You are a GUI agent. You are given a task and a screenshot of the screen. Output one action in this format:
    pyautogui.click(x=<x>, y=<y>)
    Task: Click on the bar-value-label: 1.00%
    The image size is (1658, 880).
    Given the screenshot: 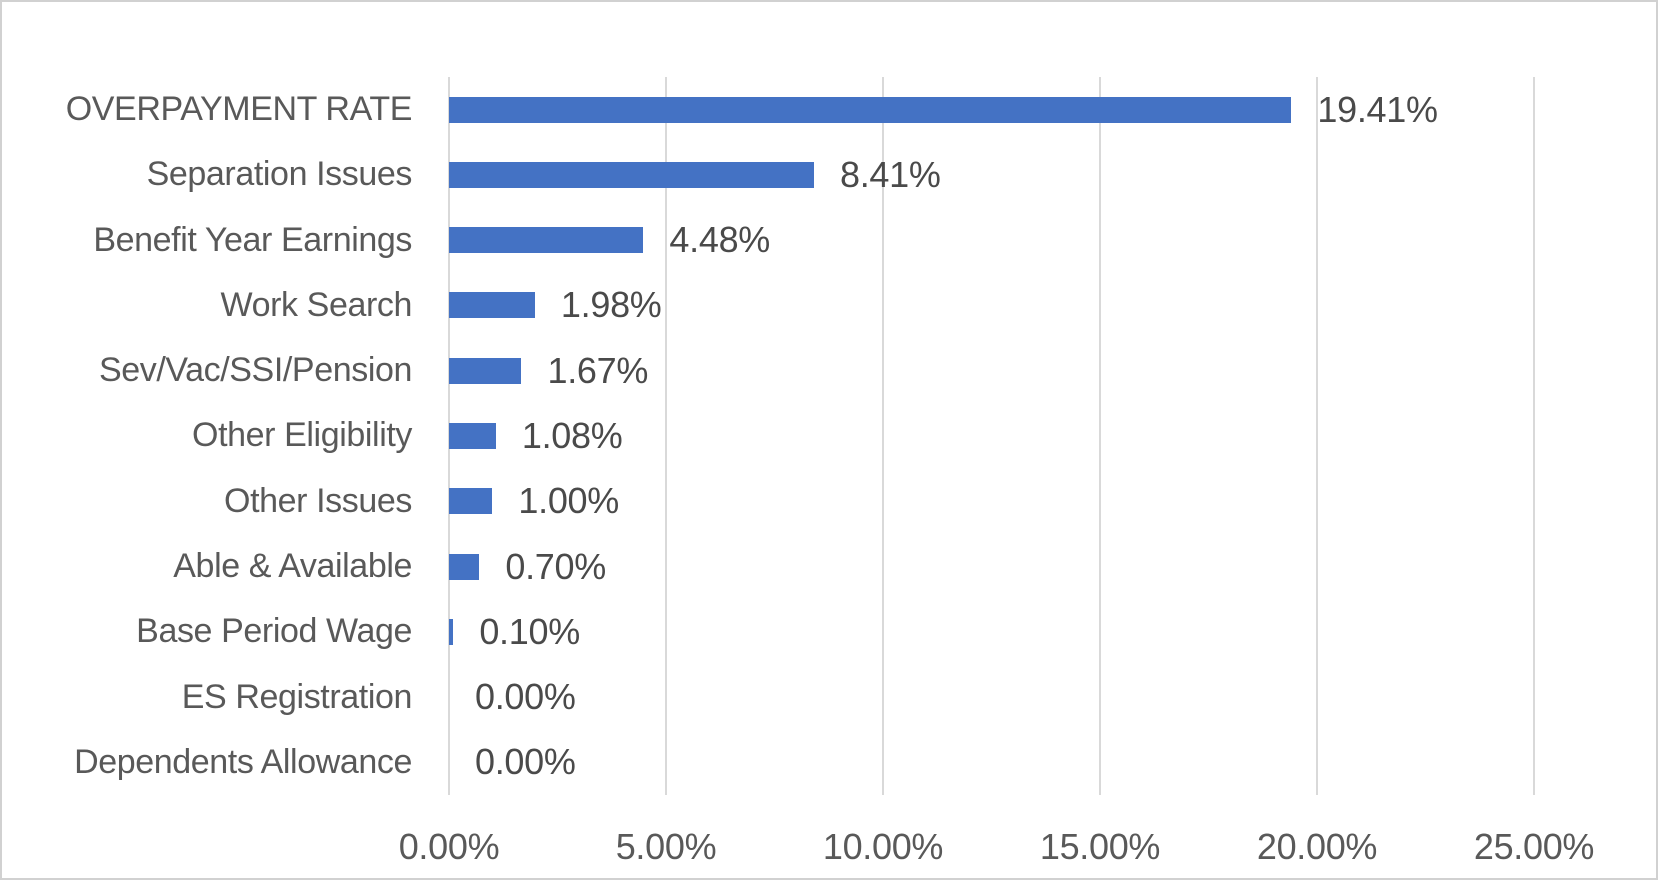 What is the action you would take?
    pyautogui.click(x=568, y=501)
    